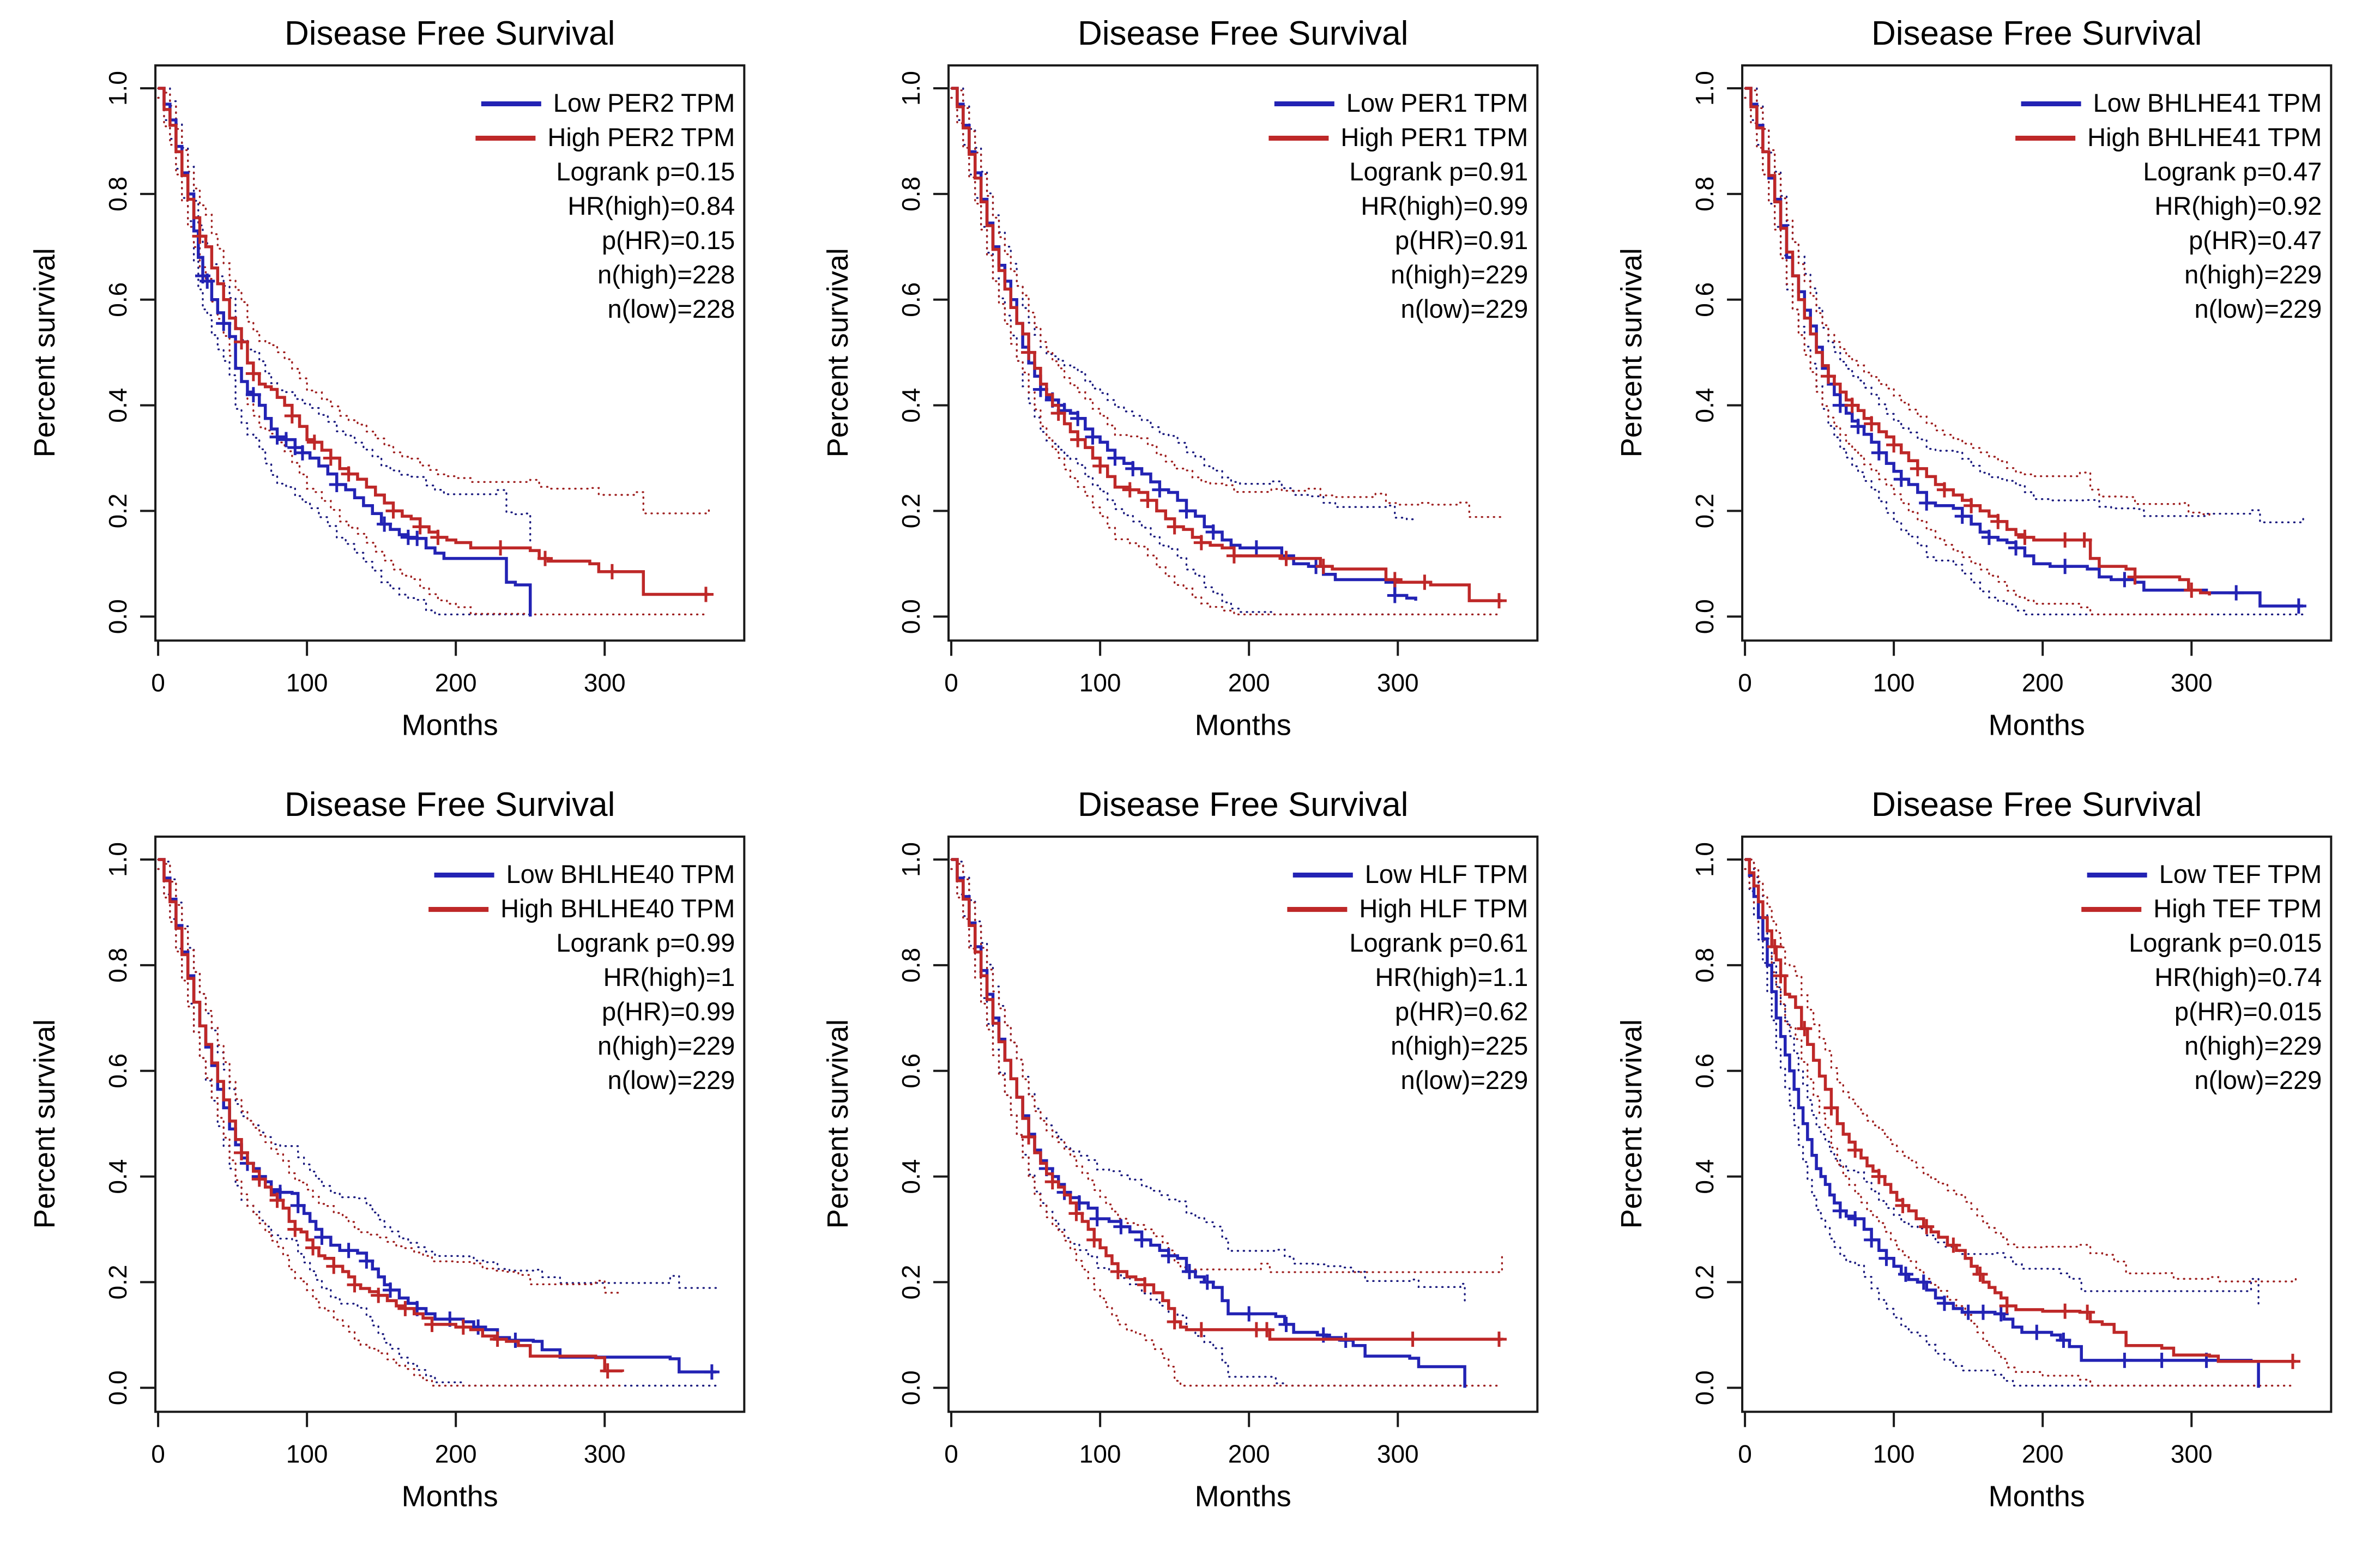 Image resolution: width=2380 pixels, height=1543 pixels. I want to click on survival-curve-high-BHLHE41, so click(1977, 341).